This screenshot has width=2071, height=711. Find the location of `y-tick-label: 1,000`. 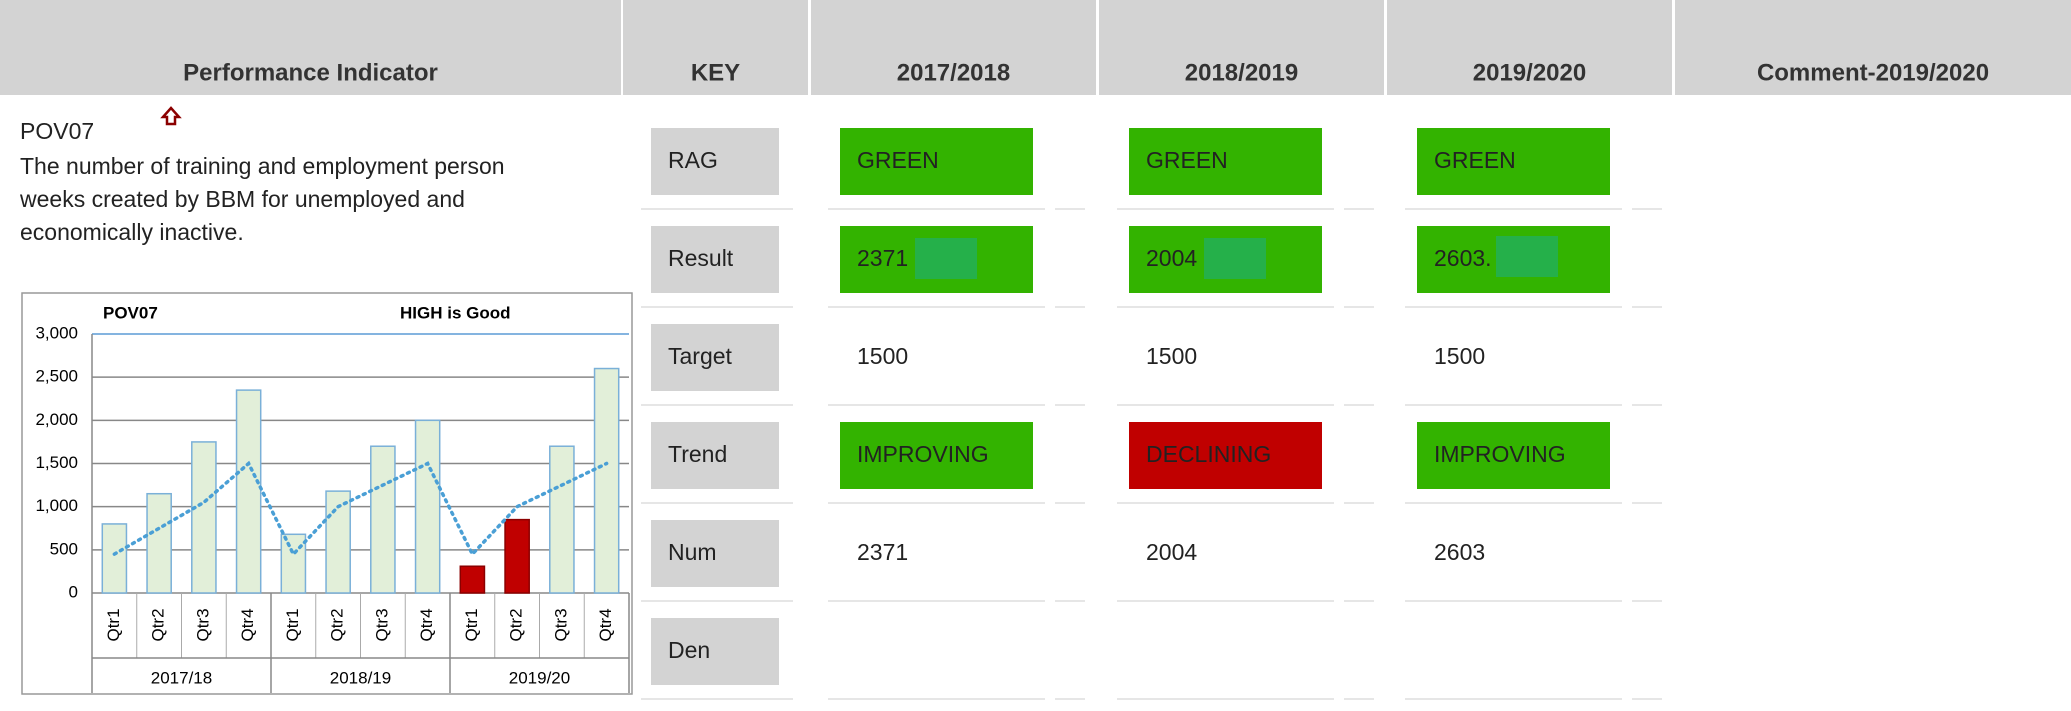

y-tick-label: 1,000 is located at coordinates (56, 505).